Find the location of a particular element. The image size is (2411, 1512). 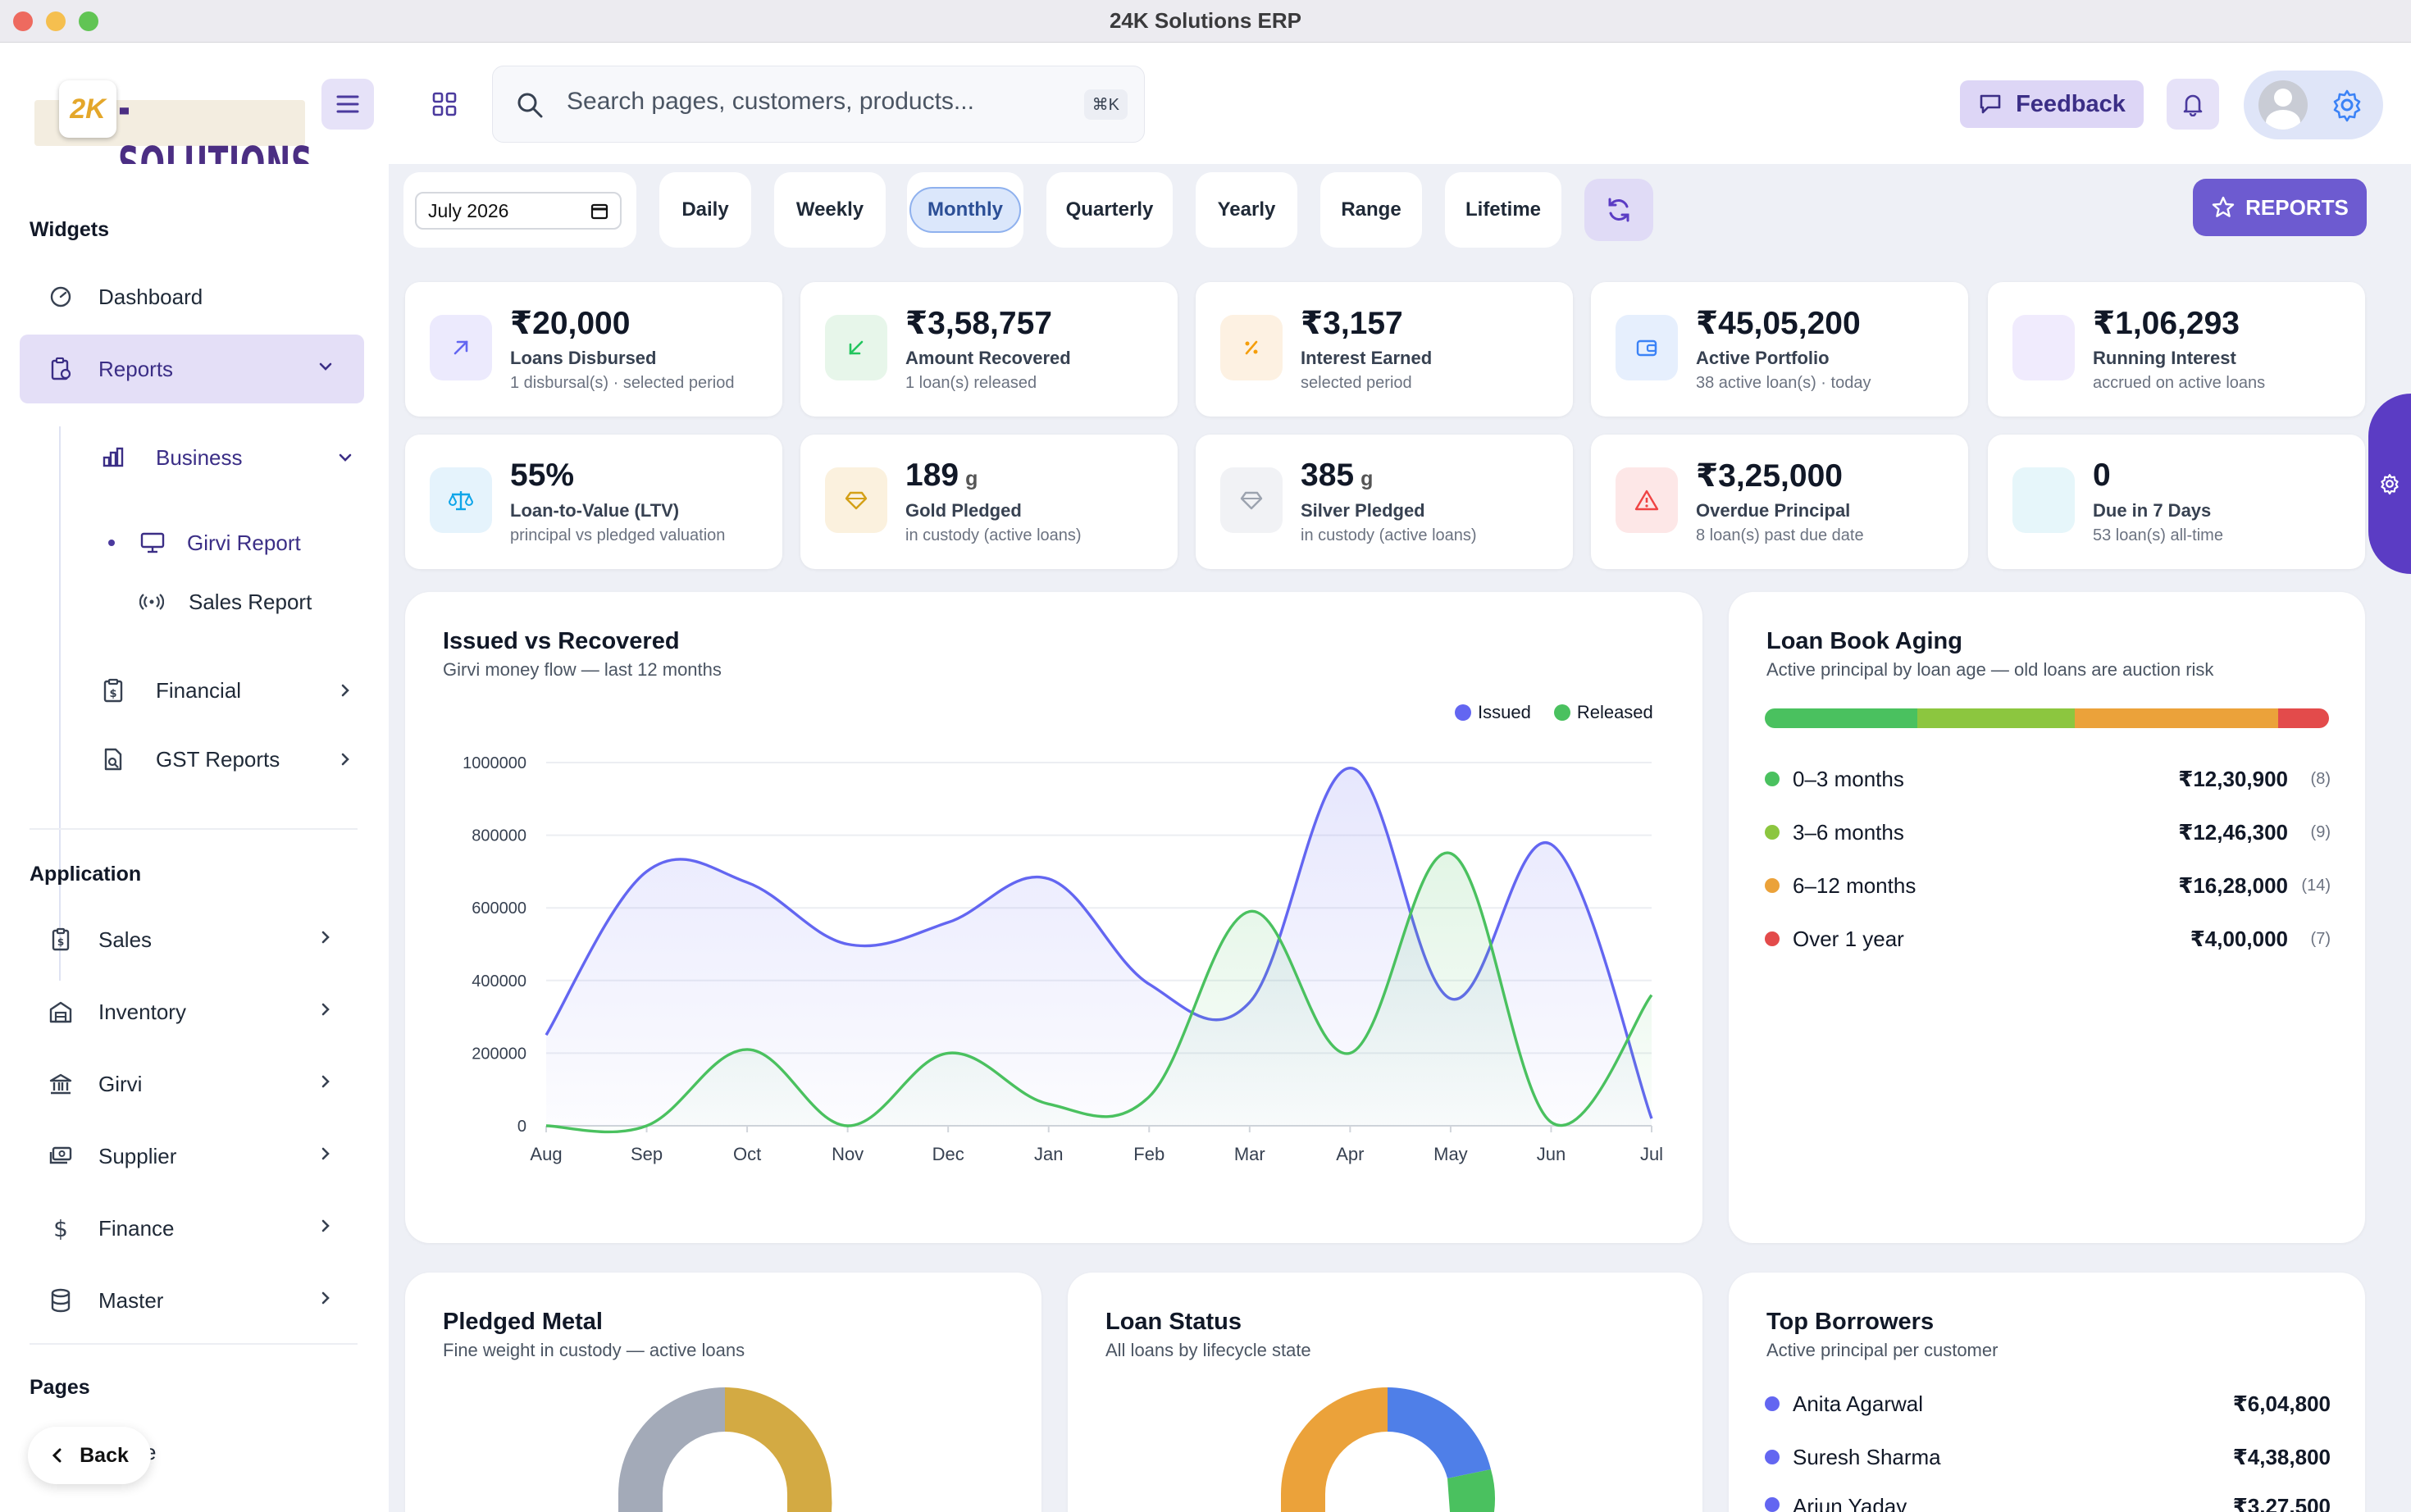

sidebar-item-finance: $ Finance is located at coordinates (192, 1228).